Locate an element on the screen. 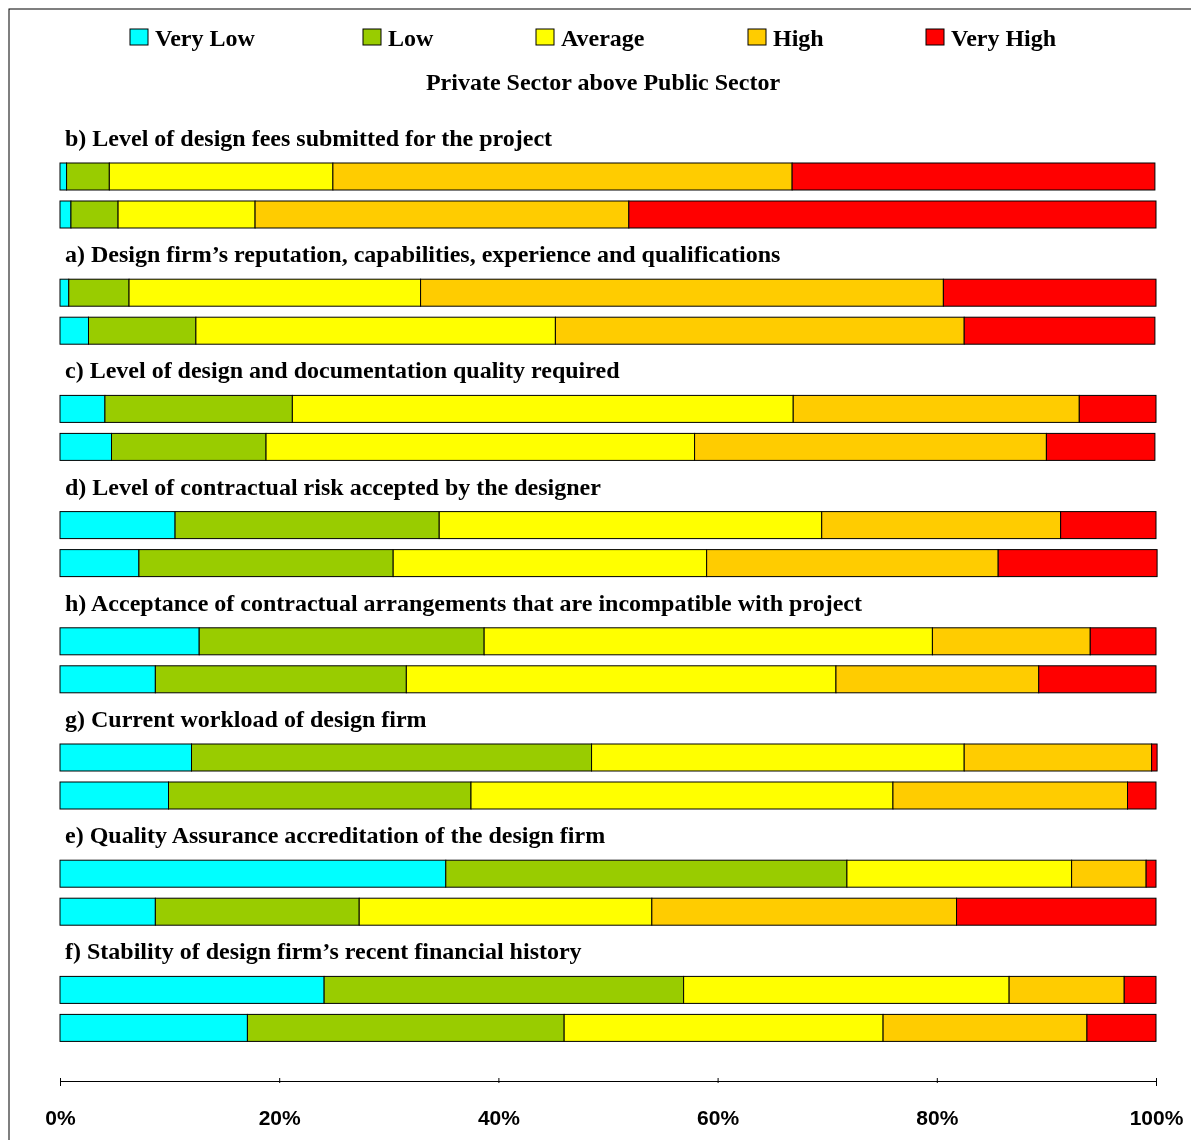 The width and height of the screenshot is (1191, 1140). x-tick-label: 40% is located at coordinates (499, 1117).